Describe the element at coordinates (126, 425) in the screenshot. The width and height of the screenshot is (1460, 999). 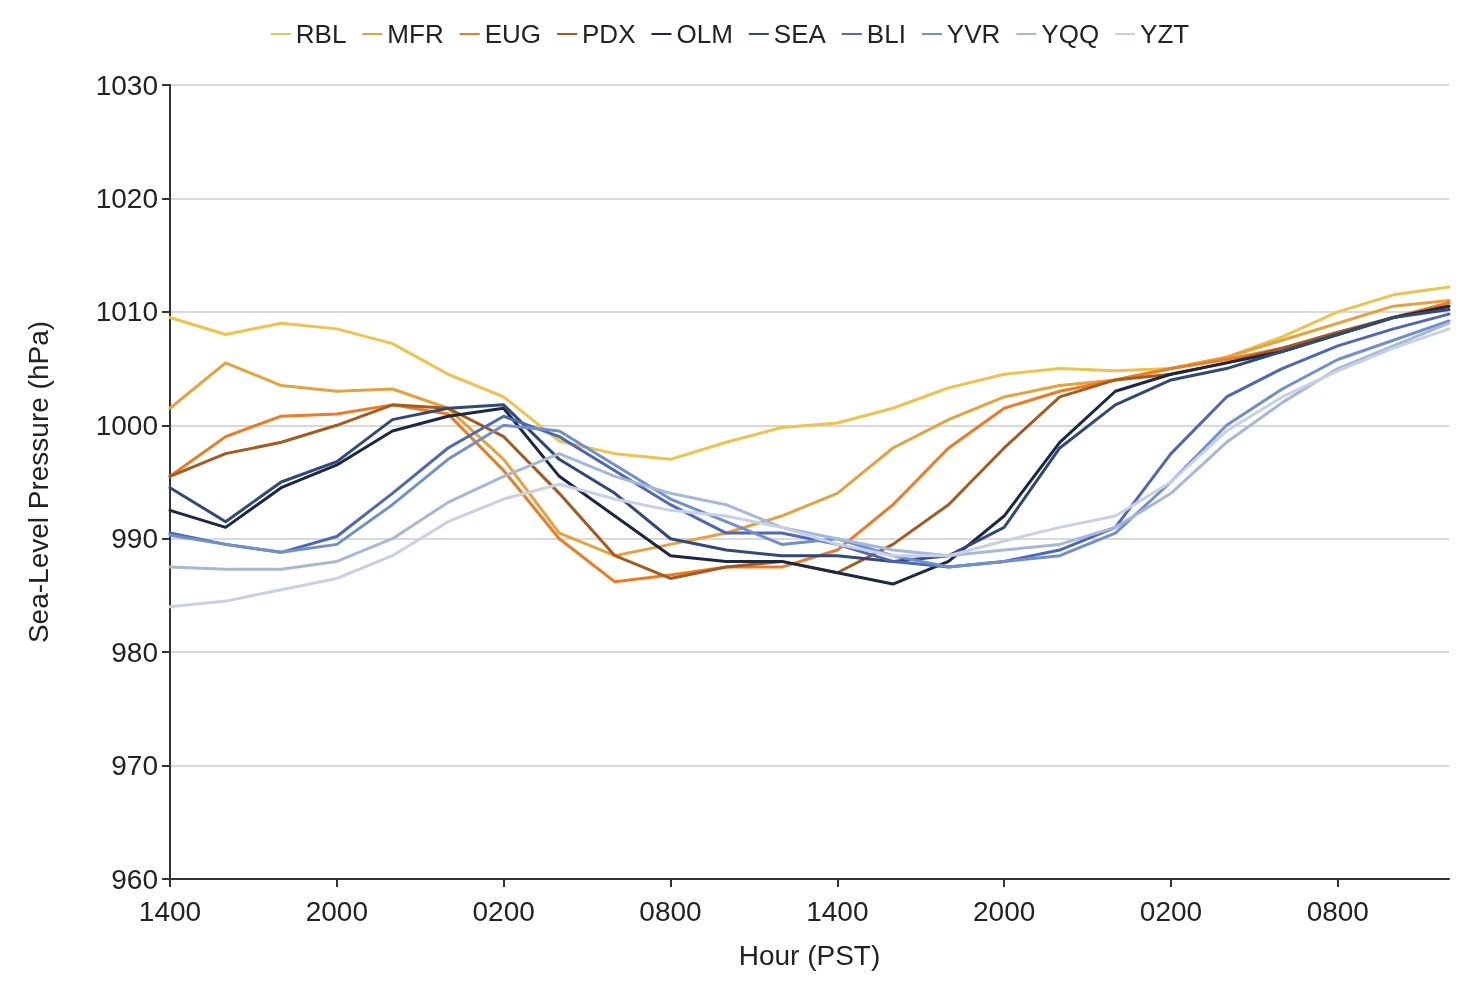
I see `y-tick-label: 1000` at that location.